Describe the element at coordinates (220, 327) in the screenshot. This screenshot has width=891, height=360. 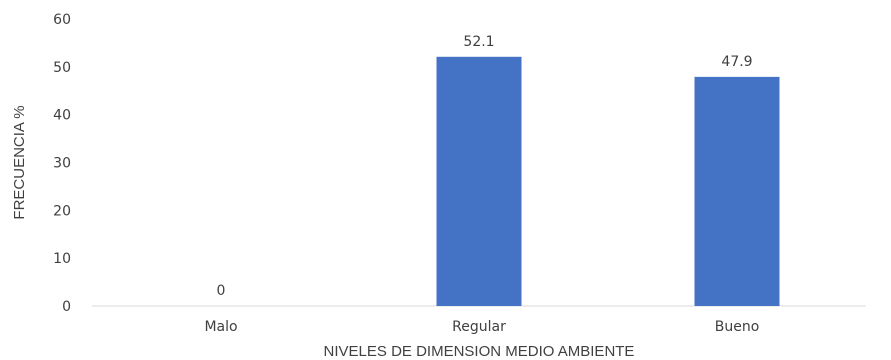
I see `x-tick-label-malo: Malo` at that location.